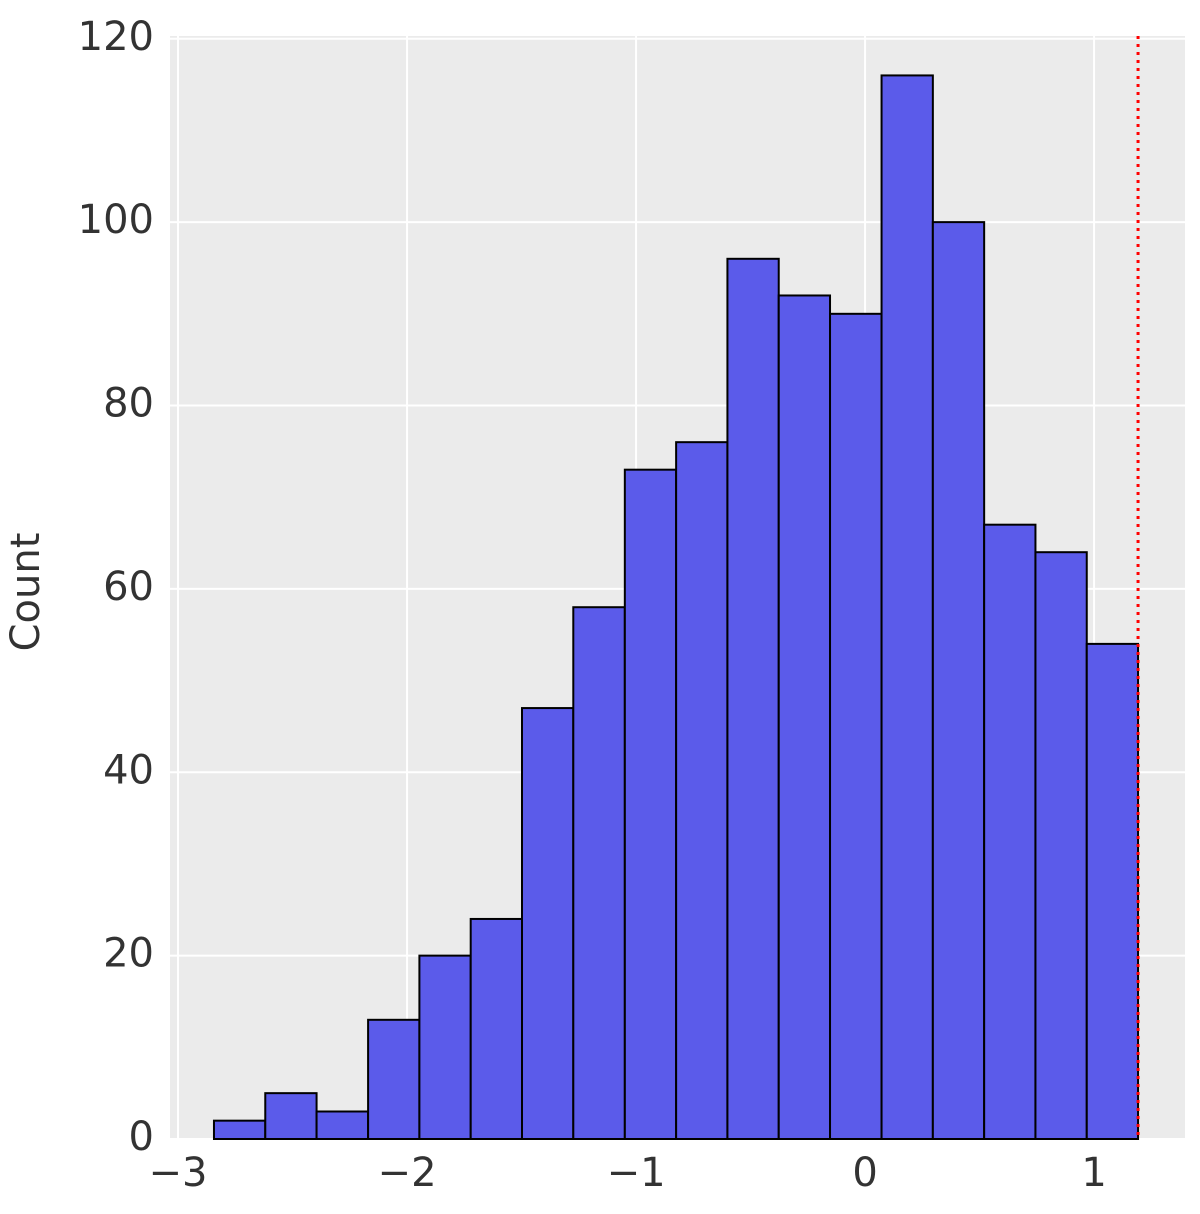  What do you see at coordinates (128, 954) in the screenshot?
I see `y-tick-label: 20` at bounding box center [128, 954].